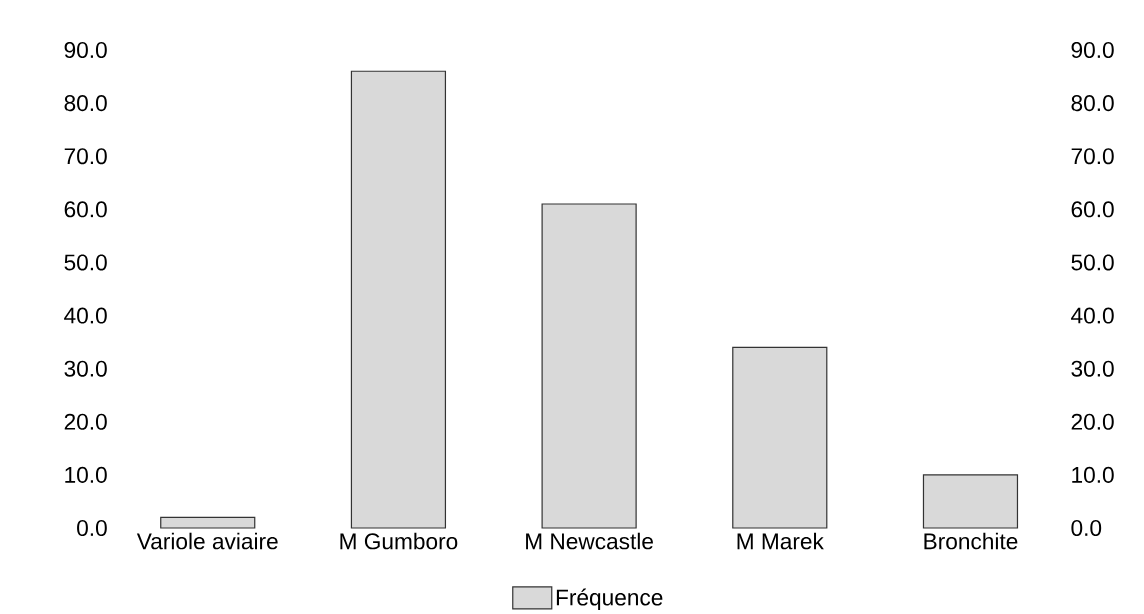 The width and height of the screenshot is (1144, 614). What do you see at coordinates (399, 541) in the screenshot?
I see `x-tick-label: M Gumboro` at bounding box center [399, 541].